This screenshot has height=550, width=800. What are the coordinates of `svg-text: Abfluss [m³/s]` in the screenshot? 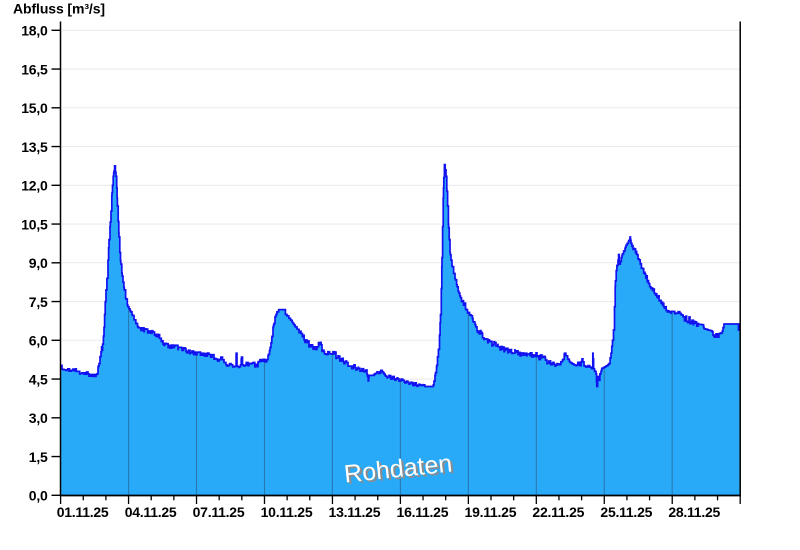 It's located at (59, 9).